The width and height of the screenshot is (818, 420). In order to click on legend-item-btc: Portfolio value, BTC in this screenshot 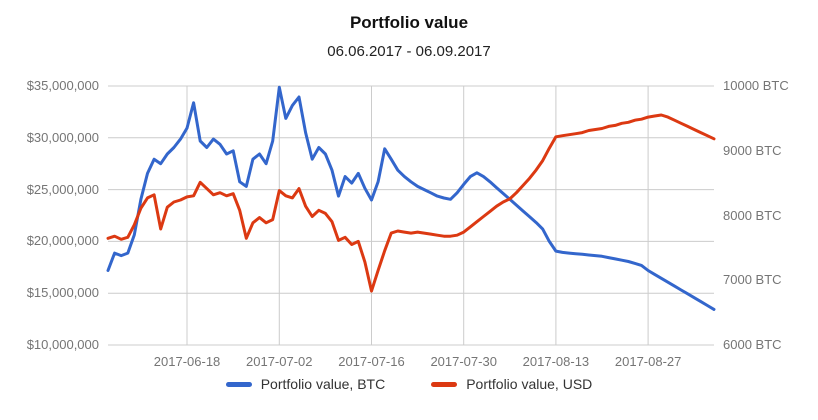, I will do `click(305, 384)`.